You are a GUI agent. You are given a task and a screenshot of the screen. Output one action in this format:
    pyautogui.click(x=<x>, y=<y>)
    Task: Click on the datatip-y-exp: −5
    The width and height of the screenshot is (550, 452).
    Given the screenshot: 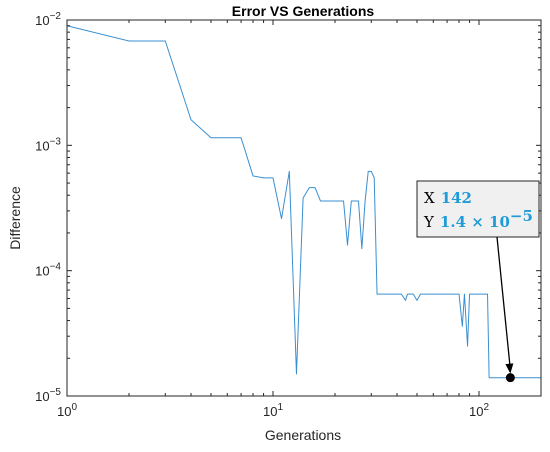 What is the action you would take?
    pyautogui.click(x=521, y=216)
    